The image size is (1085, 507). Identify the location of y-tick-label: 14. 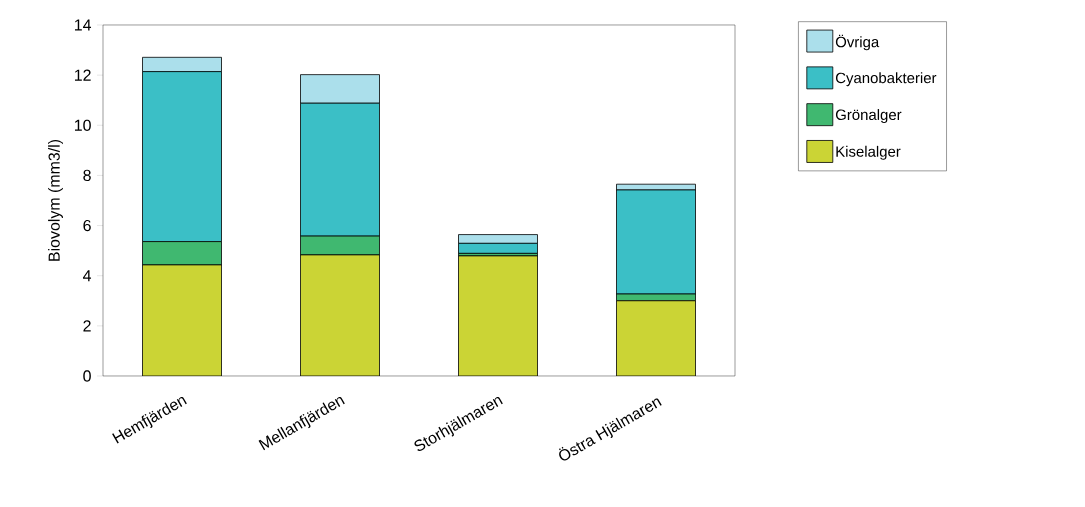
(83, 25).